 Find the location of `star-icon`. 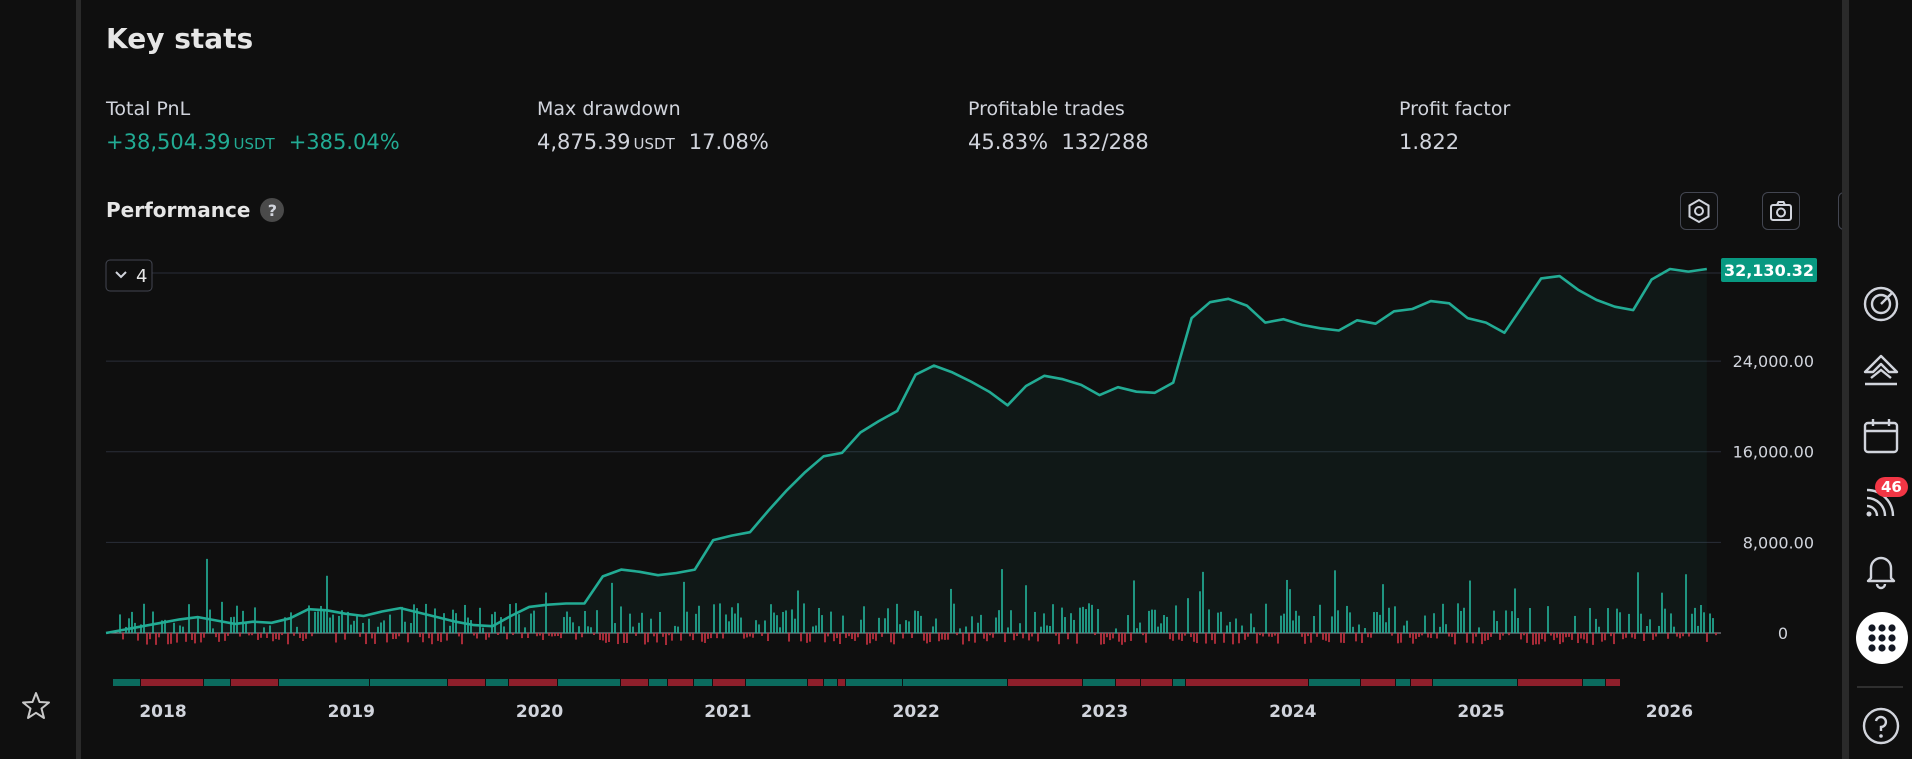

star-icon is located at coordinates (36, 706).